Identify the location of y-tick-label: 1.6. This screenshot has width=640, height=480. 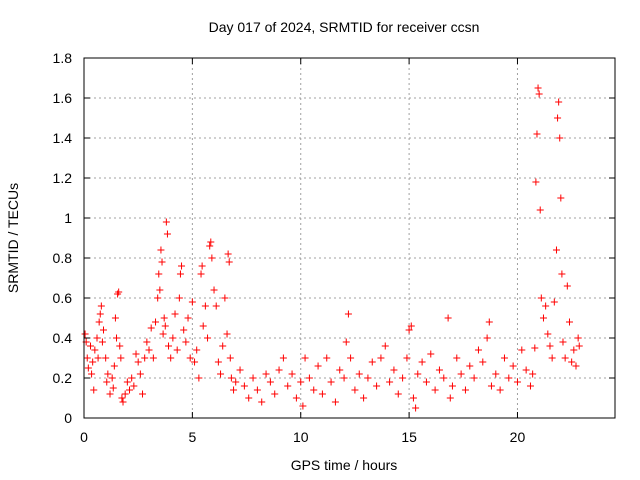
(63, 98).